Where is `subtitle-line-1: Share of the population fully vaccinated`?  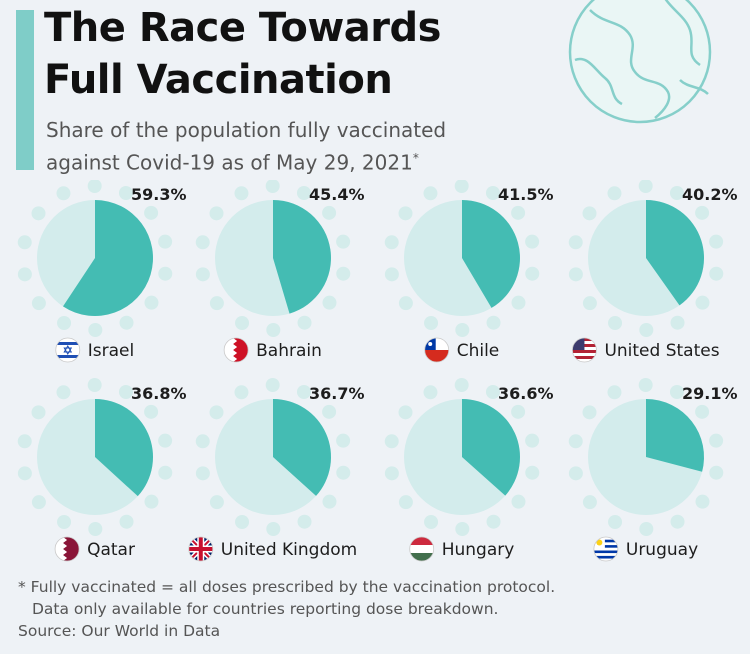
subtitle-line-1: Share of the population fully vaccinated is located at coordinates (246, 130).